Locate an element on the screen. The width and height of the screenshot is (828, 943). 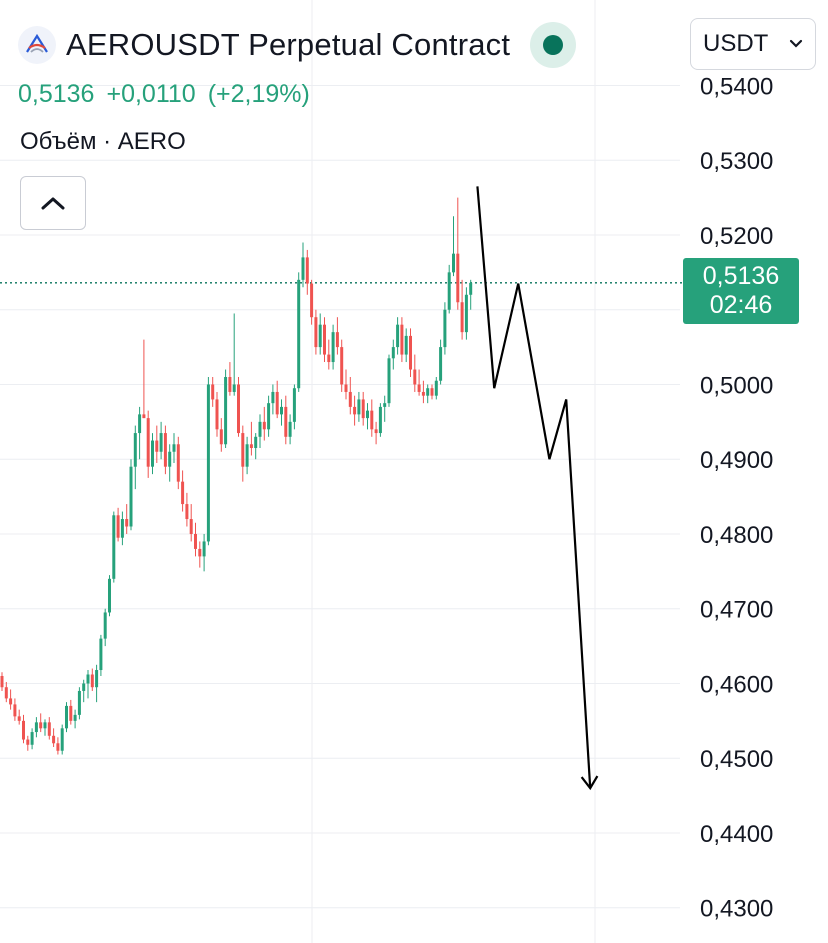
price-tag-countdown: 02:46 is located at coordinates (741, 305).